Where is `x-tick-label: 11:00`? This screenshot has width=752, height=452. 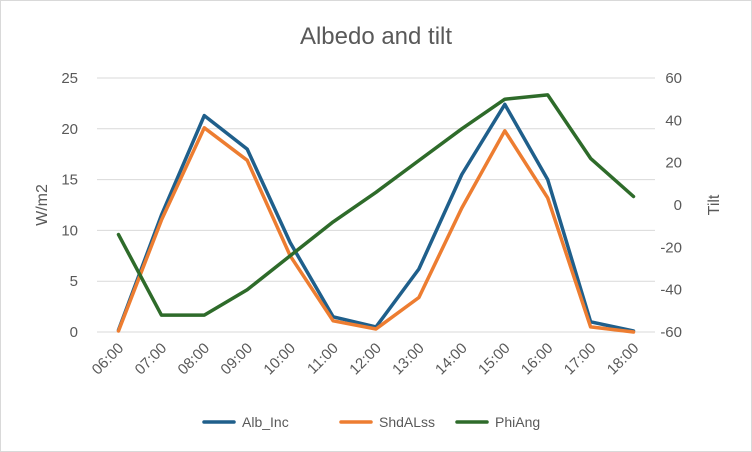 x-tick-label: 11:00 is located at coordinates (323, 359).